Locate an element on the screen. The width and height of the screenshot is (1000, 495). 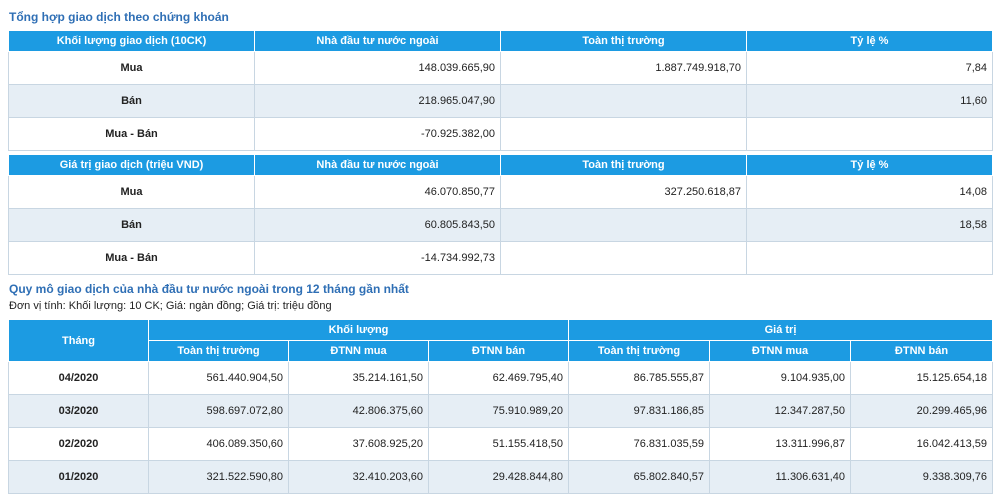
volume-market-cell: 321.522.590,80 is located at coordinates (218, 477).